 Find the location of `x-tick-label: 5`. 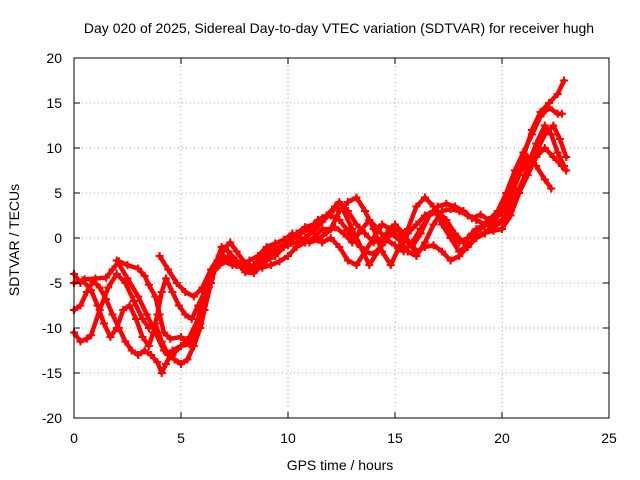

x-tick-label: 5 is located at coordinates (181, 438).